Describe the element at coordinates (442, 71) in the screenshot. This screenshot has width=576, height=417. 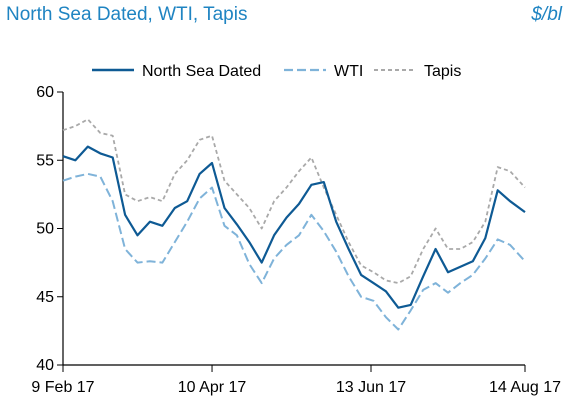
I see `legend-label: Tapis` at that location.